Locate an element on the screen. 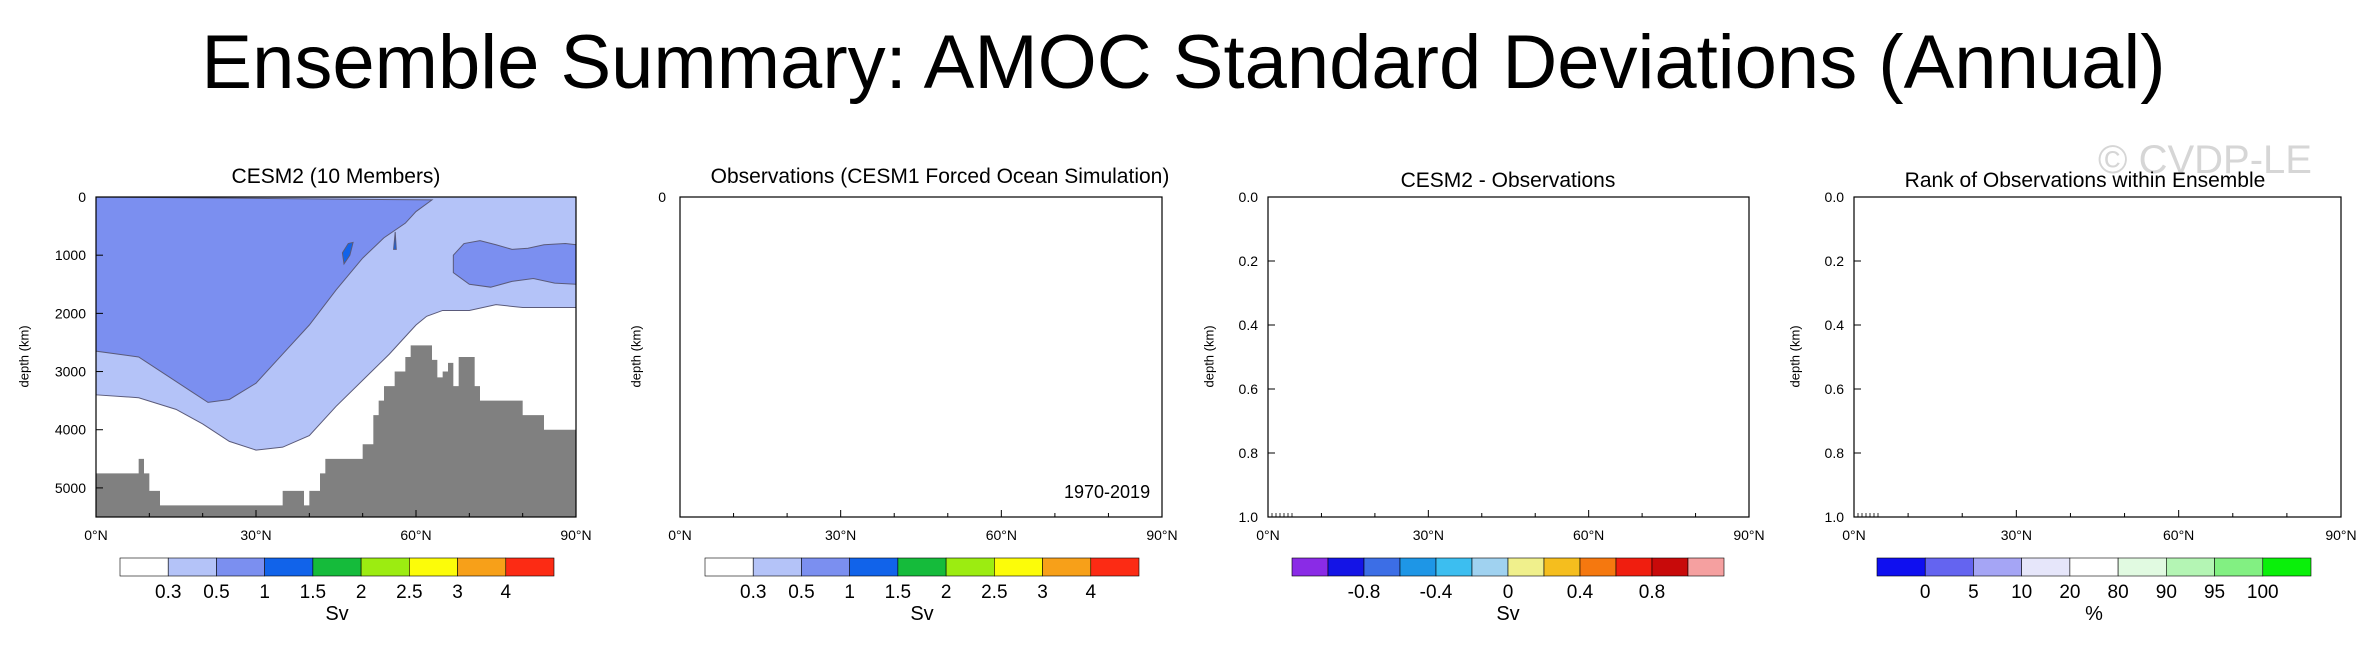 Image resolution: width=2367 pixels, height=650 pixels. panel1-plot-area is located at coordinates (336, 356).